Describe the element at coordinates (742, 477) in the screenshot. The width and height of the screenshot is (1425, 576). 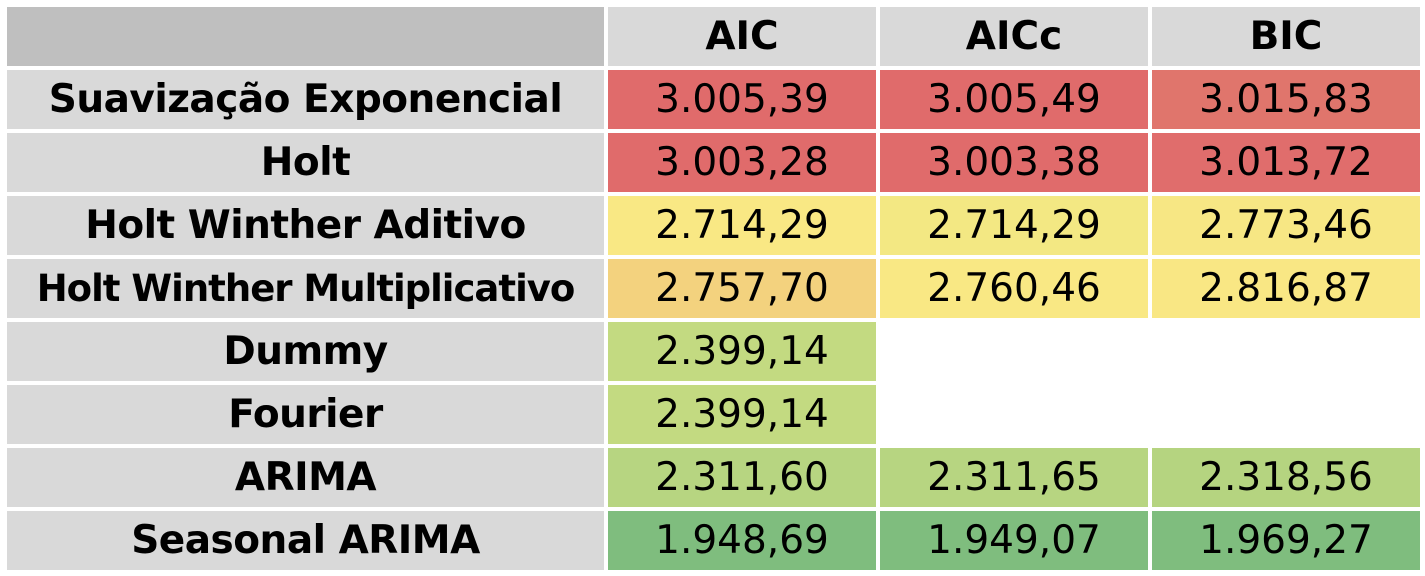
I see `cell-arima-aic: 2.311,60` at that location.